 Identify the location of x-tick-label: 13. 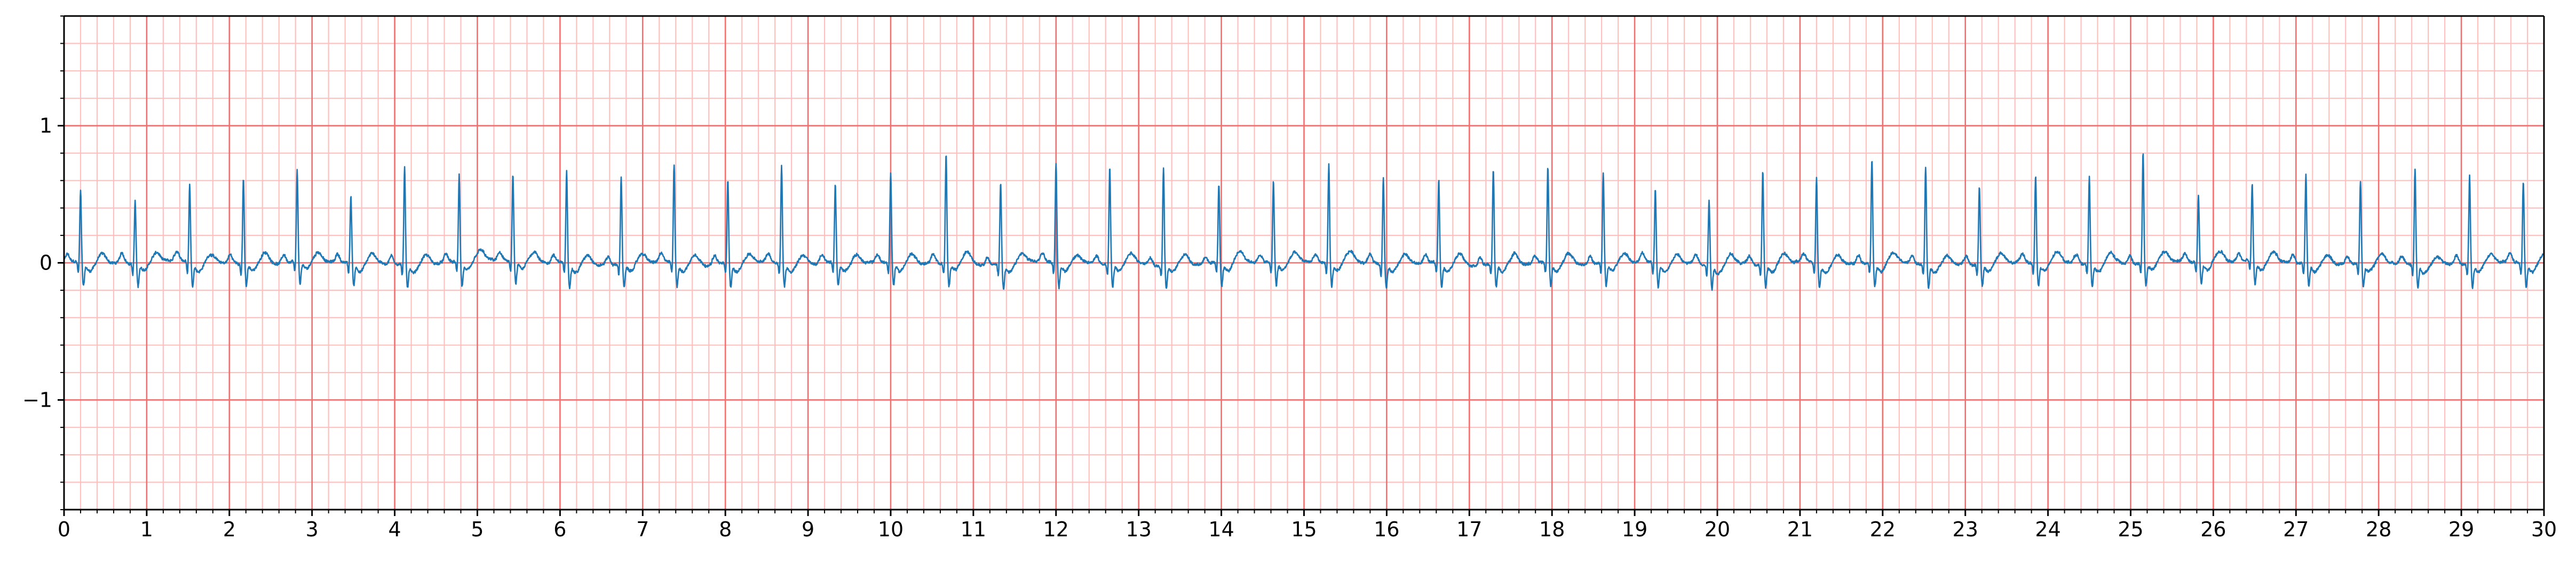
(1139, 529).